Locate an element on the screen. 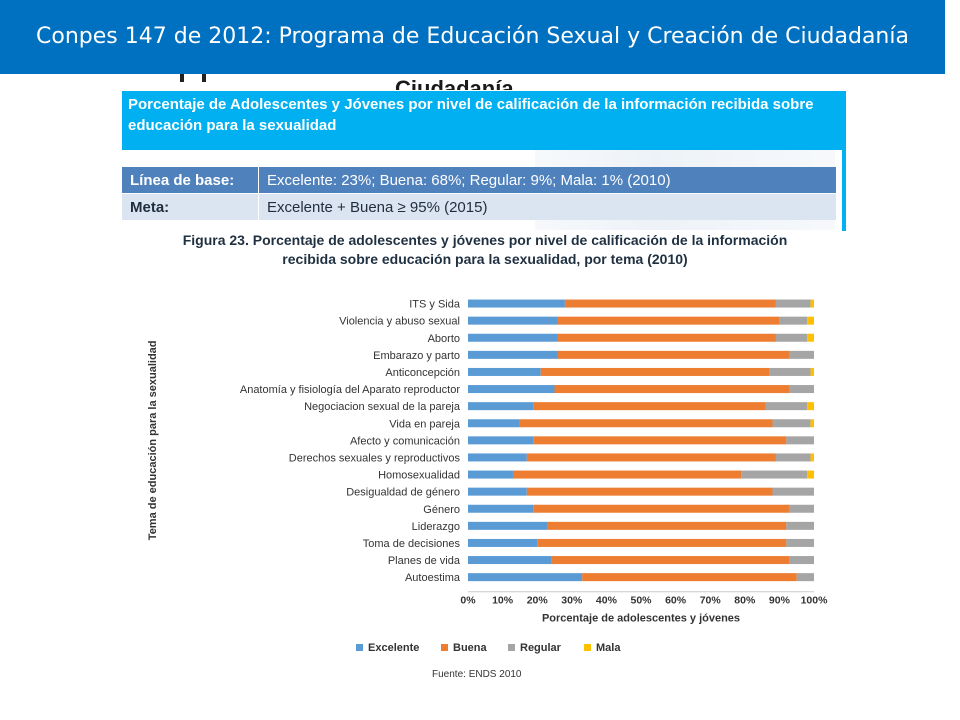 The height and width of the screenshot is (720, 960). category-label: Vida en pareja is located at coordinates (425, 424).